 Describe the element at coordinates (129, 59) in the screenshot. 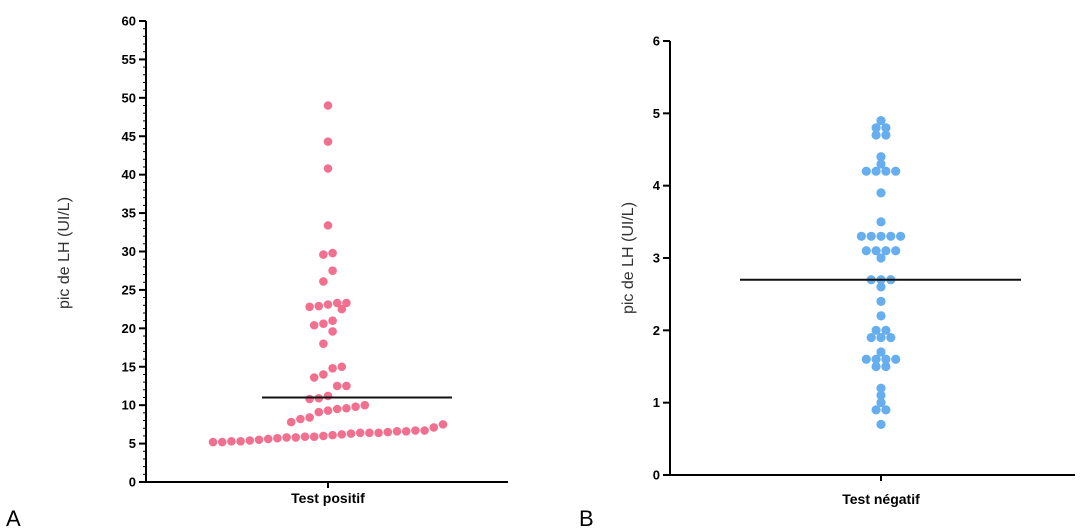

I see `panel-a-y-tick-label: 55` at that location.